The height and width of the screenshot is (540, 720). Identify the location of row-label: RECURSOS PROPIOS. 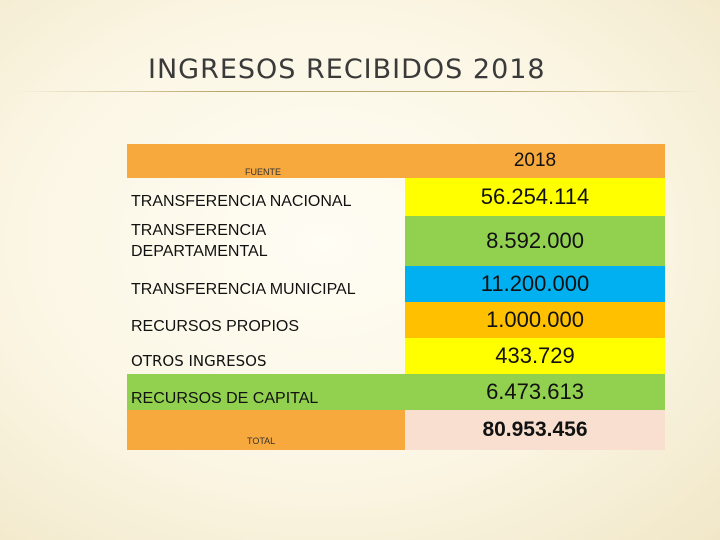
(215, 326).